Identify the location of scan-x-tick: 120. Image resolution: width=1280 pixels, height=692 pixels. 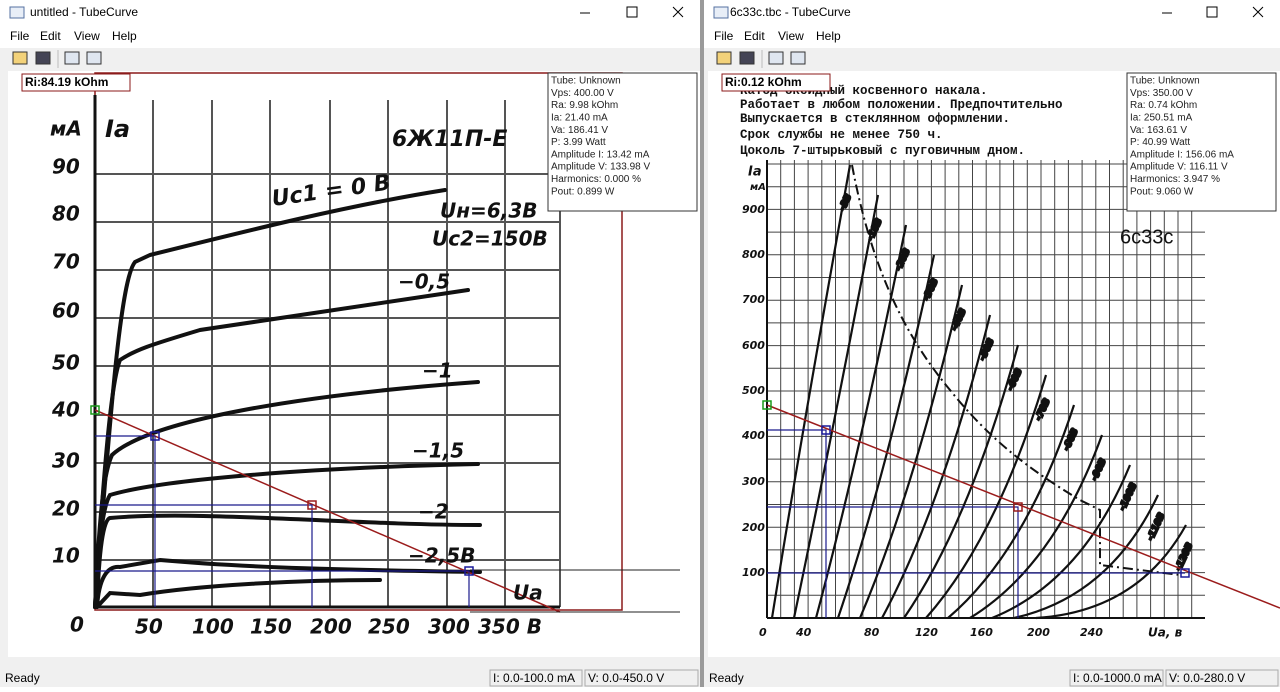
(926, 632).